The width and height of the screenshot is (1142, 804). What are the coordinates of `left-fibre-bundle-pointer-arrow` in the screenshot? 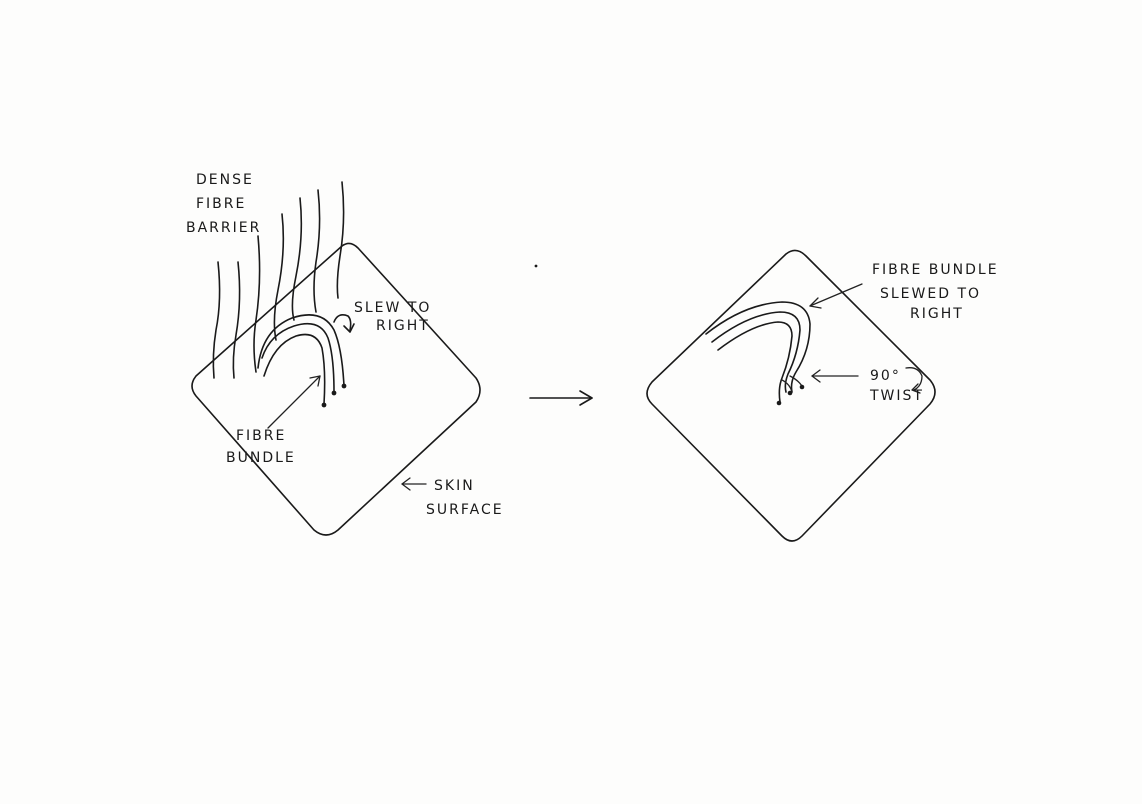 It's located at (294, 402).